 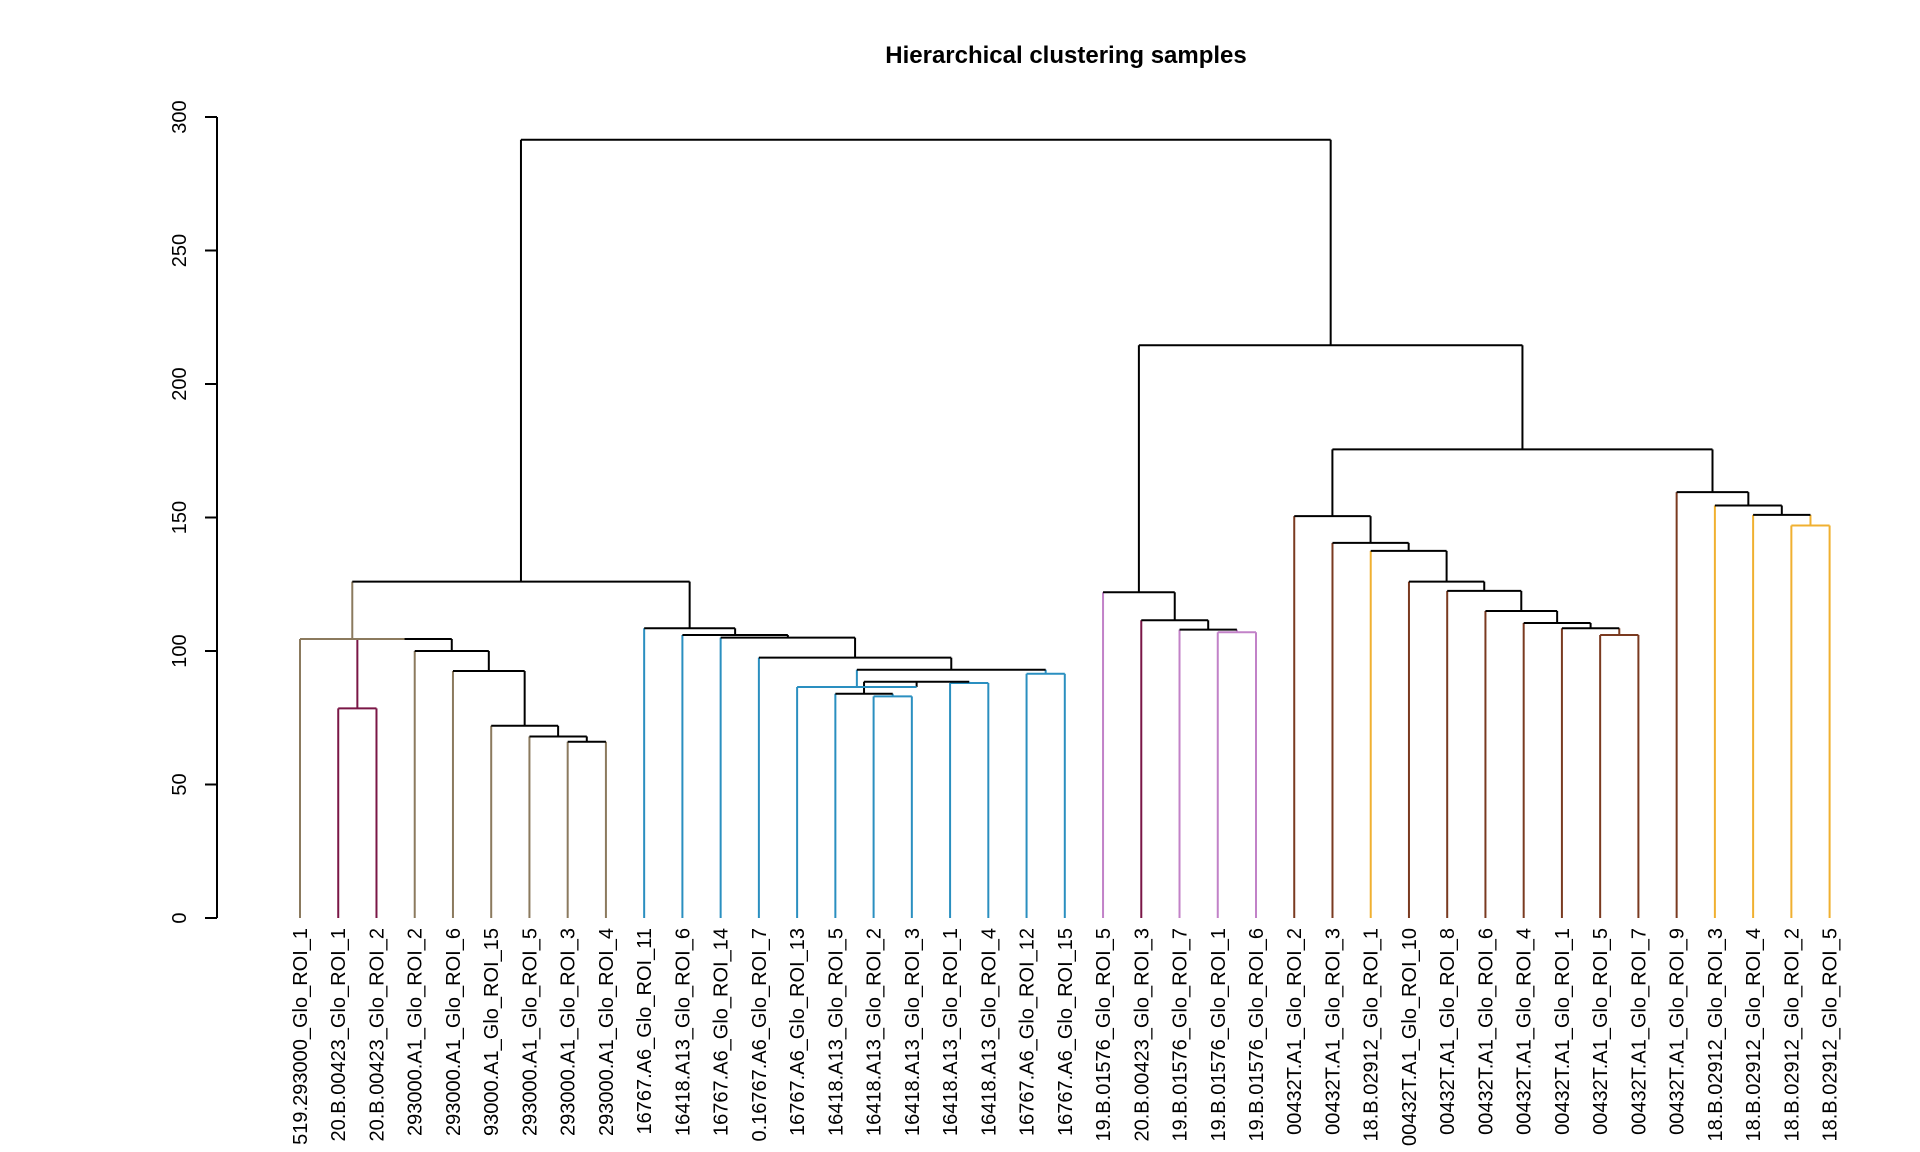 I want to click on leaf-label: 293000.A1_Glo_ROI_2, so click(x=416, y=1032).